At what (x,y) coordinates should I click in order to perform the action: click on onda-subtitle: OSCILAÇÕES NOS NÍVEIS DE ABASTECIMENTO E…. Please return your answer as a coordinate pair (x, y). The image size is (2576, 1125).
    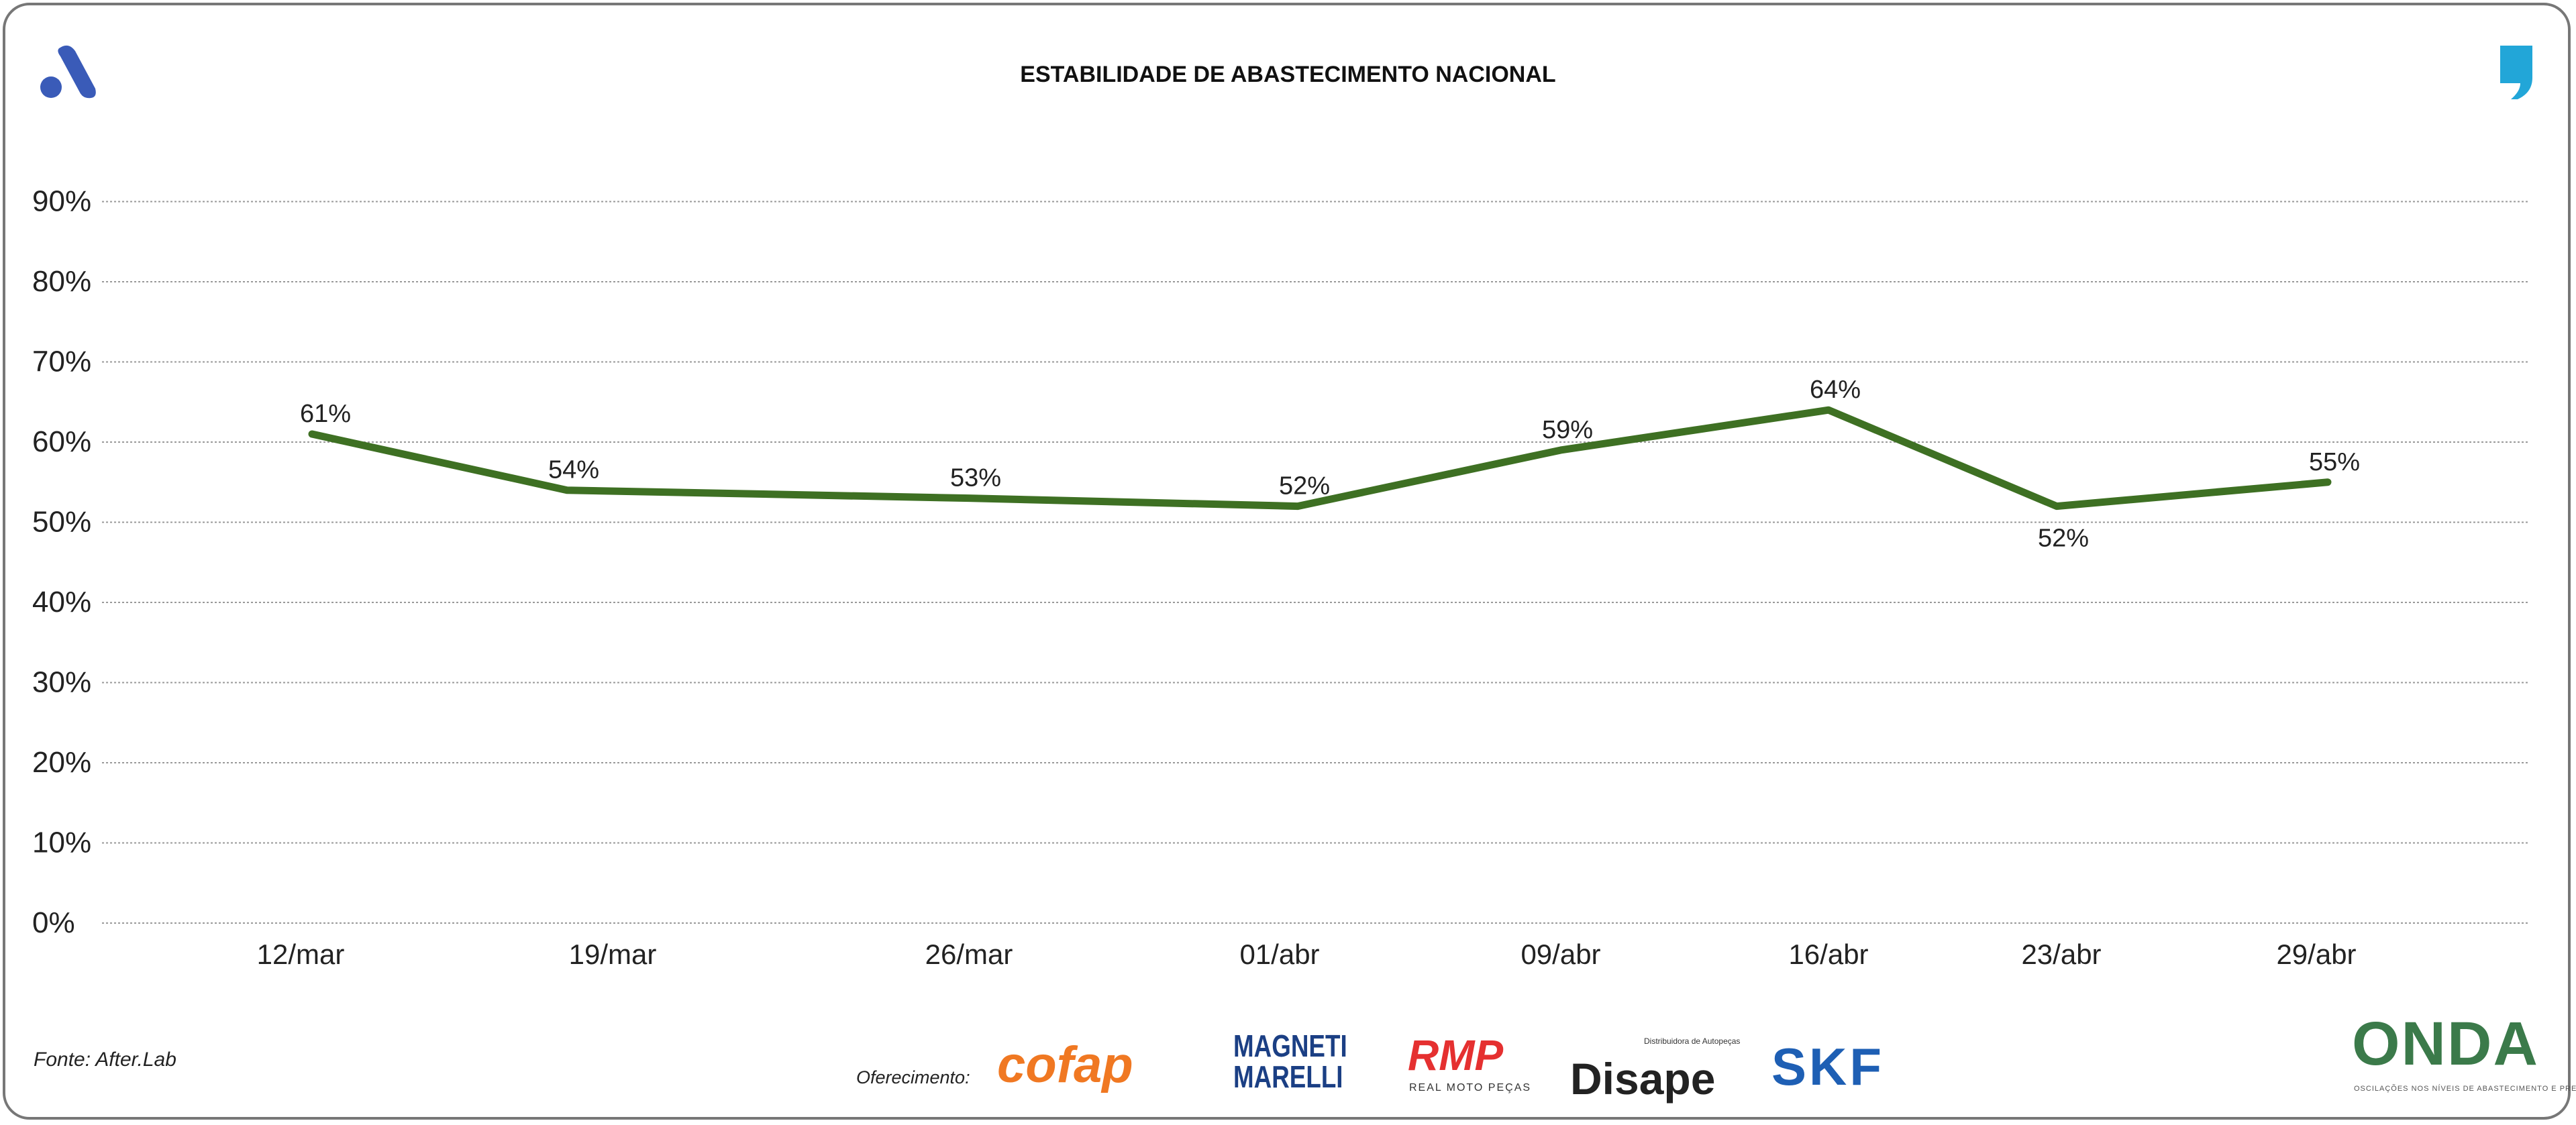
    Looking at the image, I should click on (2465, 1089).